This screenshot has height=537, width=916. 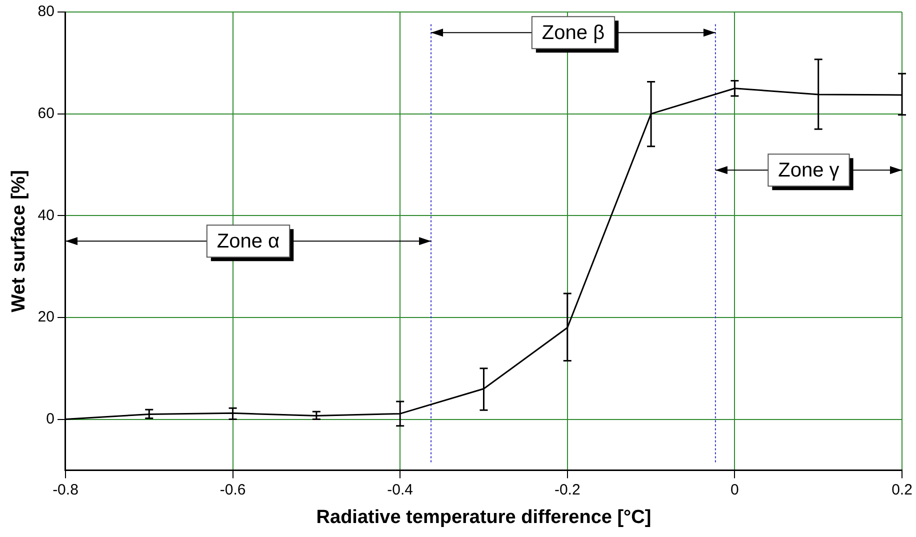 What do you see at coordinates (19, 241) in the screenshot?
I see `y-axis-title: Wet surface [%]` at bounding box center [19, 241].